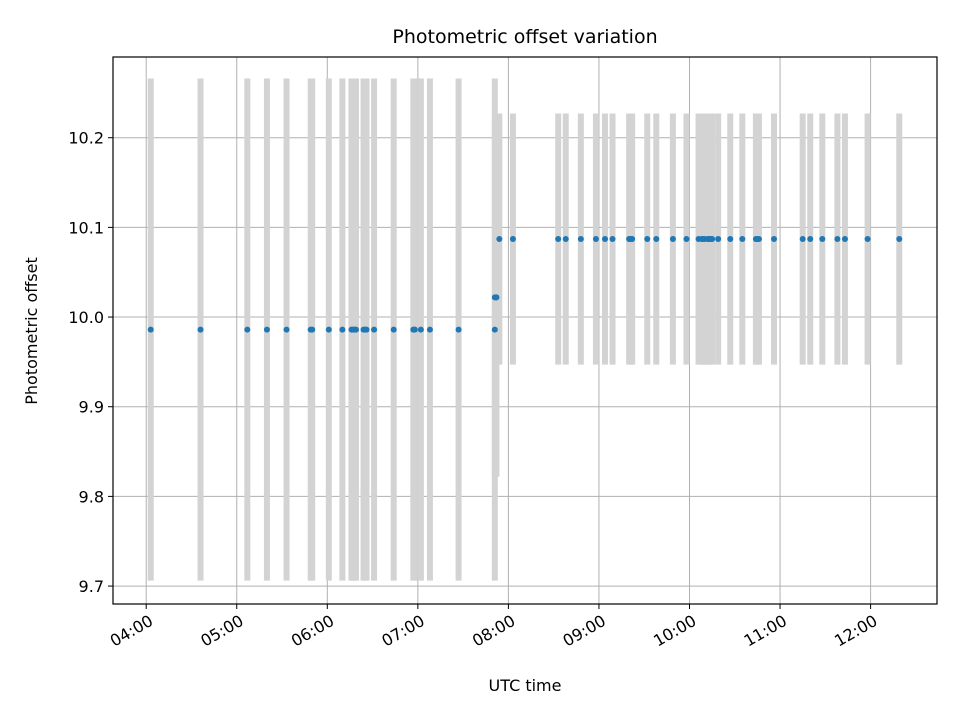 This screenshot has height=720, width=960. I want to click on x-axis-label: UTC time, so click(525, 685).